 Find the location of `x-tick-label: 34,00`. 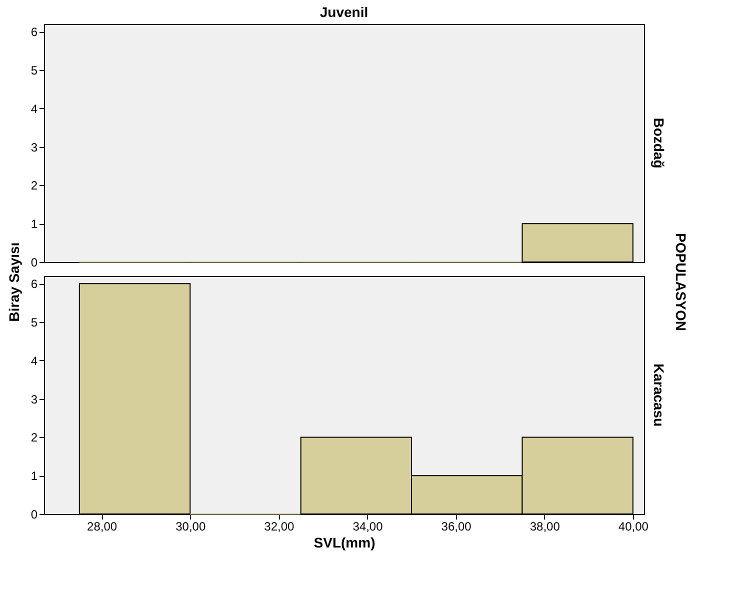

x-tick-label: 34,00 is located at coordinates (368, 527).